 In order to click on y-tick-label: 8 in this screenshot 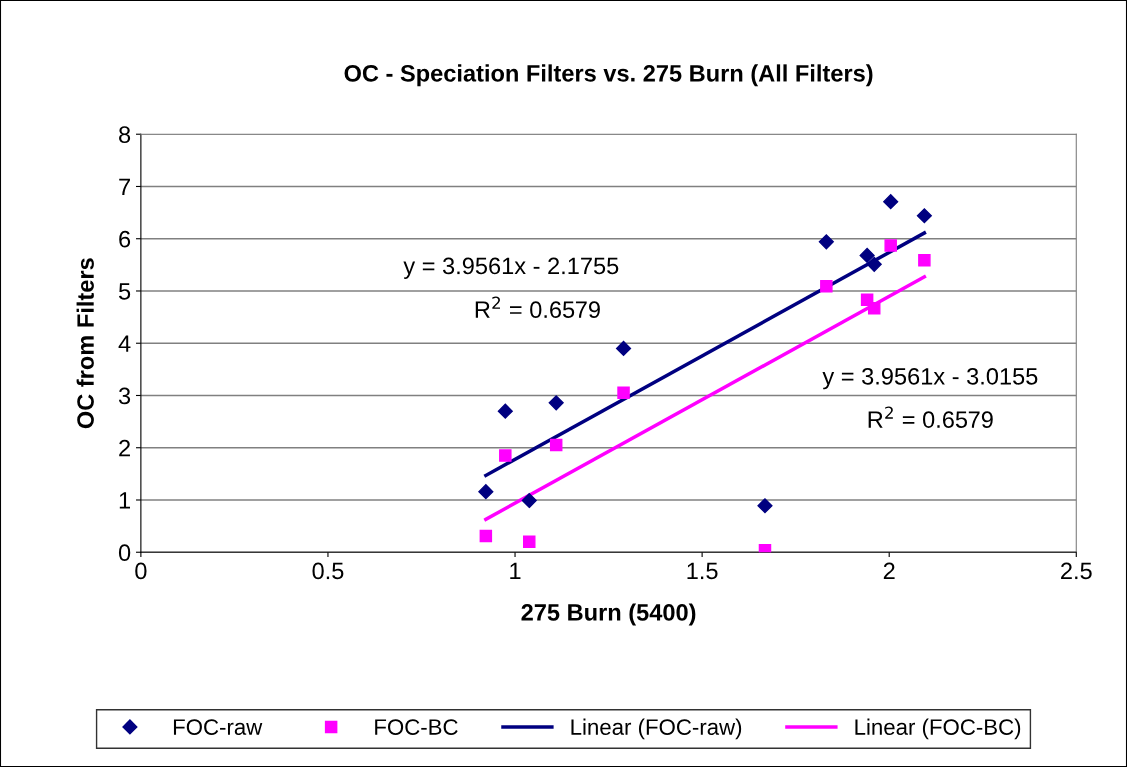, I will do `click(125, 135)`.